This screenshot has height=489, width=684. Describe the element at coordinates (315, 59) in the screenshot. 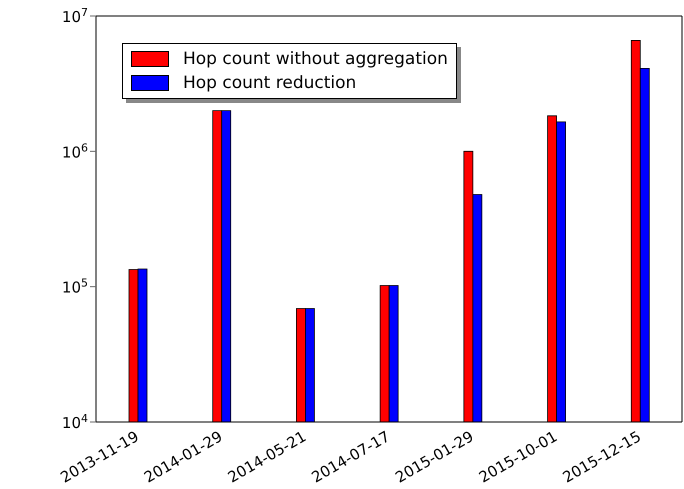

I see `legend-label: Hop count without aggregation` at that location.